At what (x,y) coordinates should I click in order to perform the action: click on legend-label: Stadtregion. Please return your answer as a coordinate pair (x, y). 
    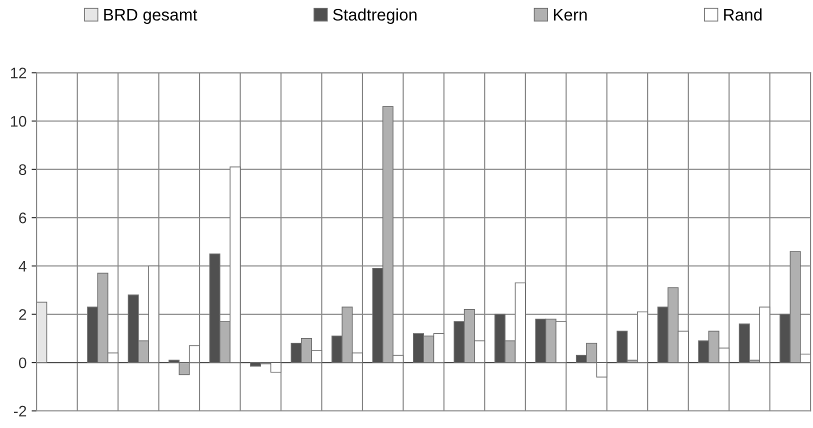
    Looking at the image, I should click on (374, 16).